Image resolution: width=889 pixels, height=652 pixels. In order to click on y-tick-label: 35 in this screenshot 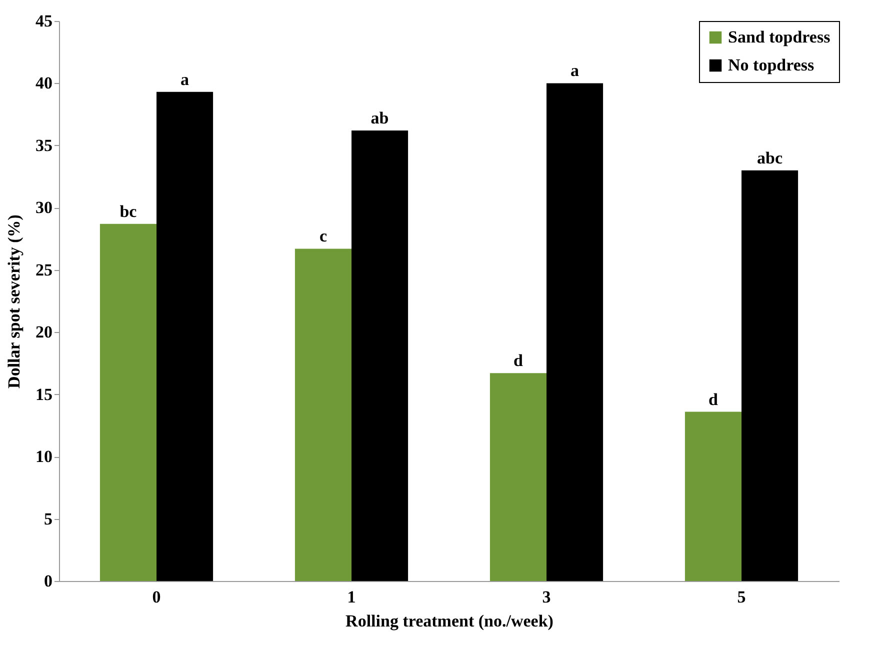, I will do `click(44, 145)`.